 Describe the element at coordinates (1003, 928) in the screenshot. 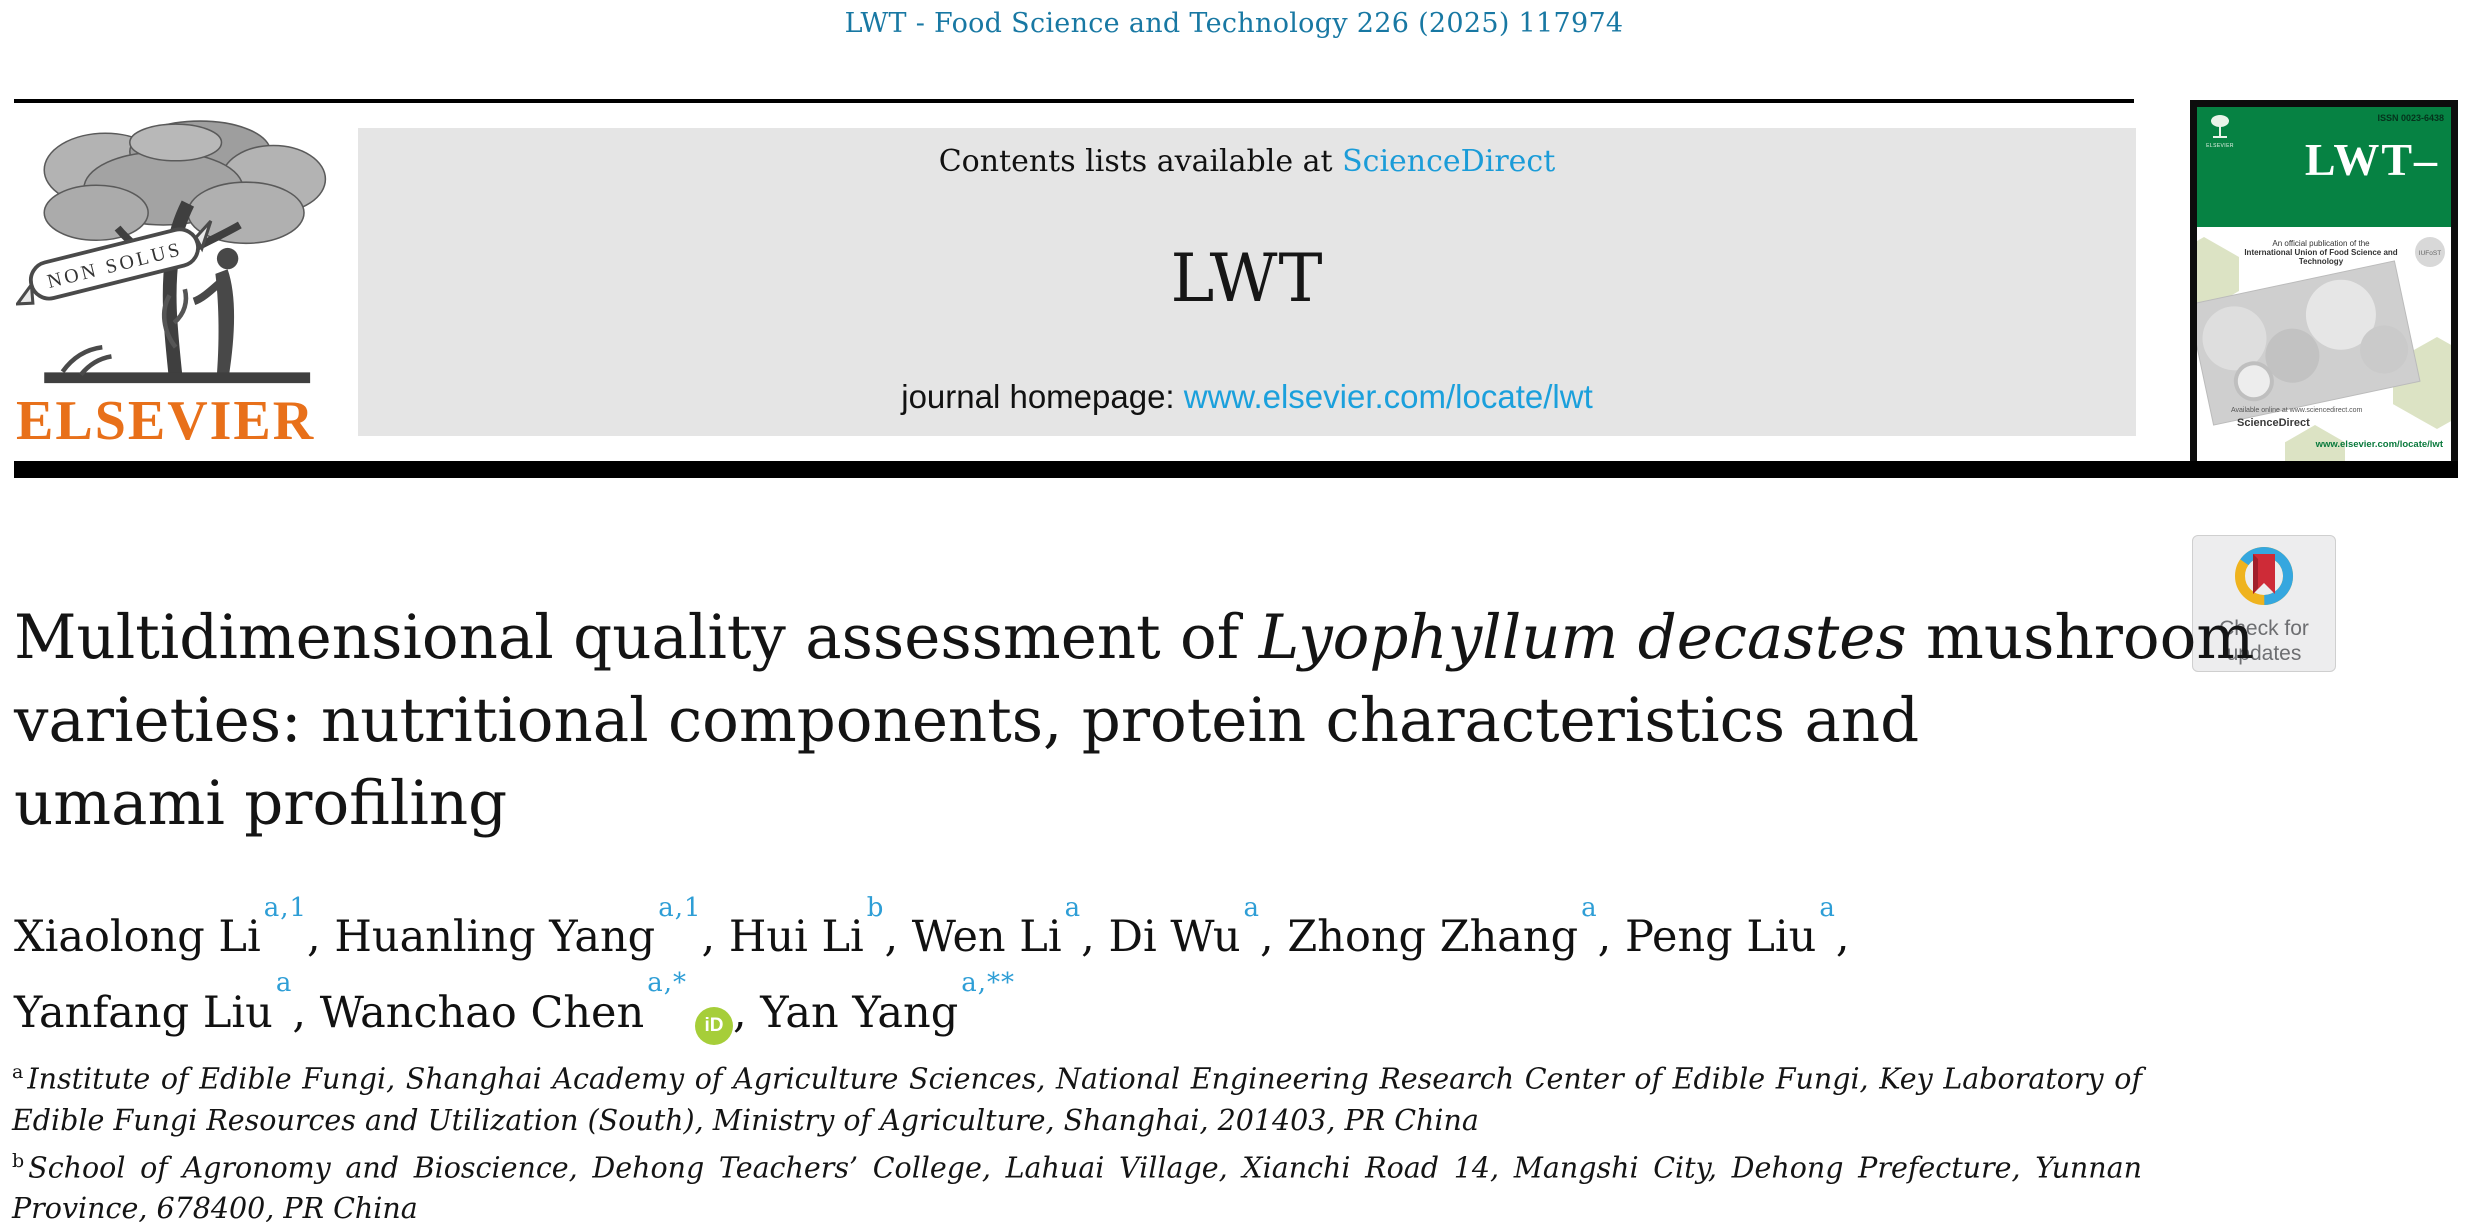

I see `author: Wen Lia,` at that location.